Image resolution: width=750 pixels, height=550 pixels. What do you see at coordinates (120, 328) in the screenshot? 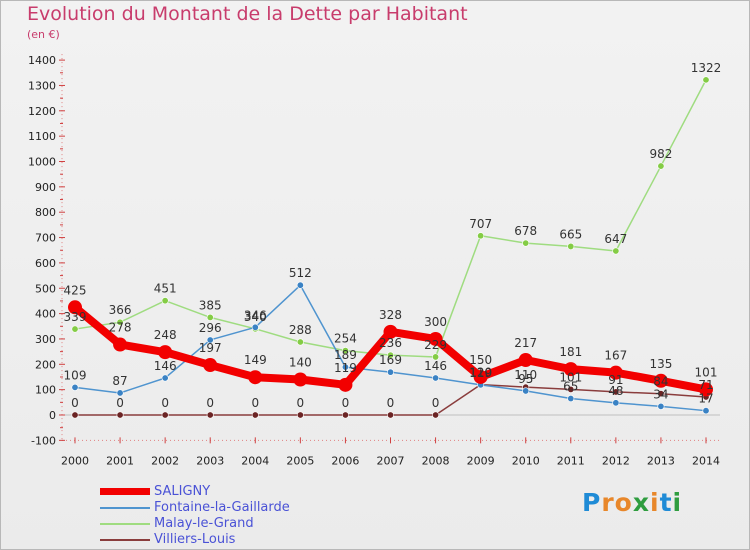
I see `data-label-saligny: 278` at bounding box center [120, 328].